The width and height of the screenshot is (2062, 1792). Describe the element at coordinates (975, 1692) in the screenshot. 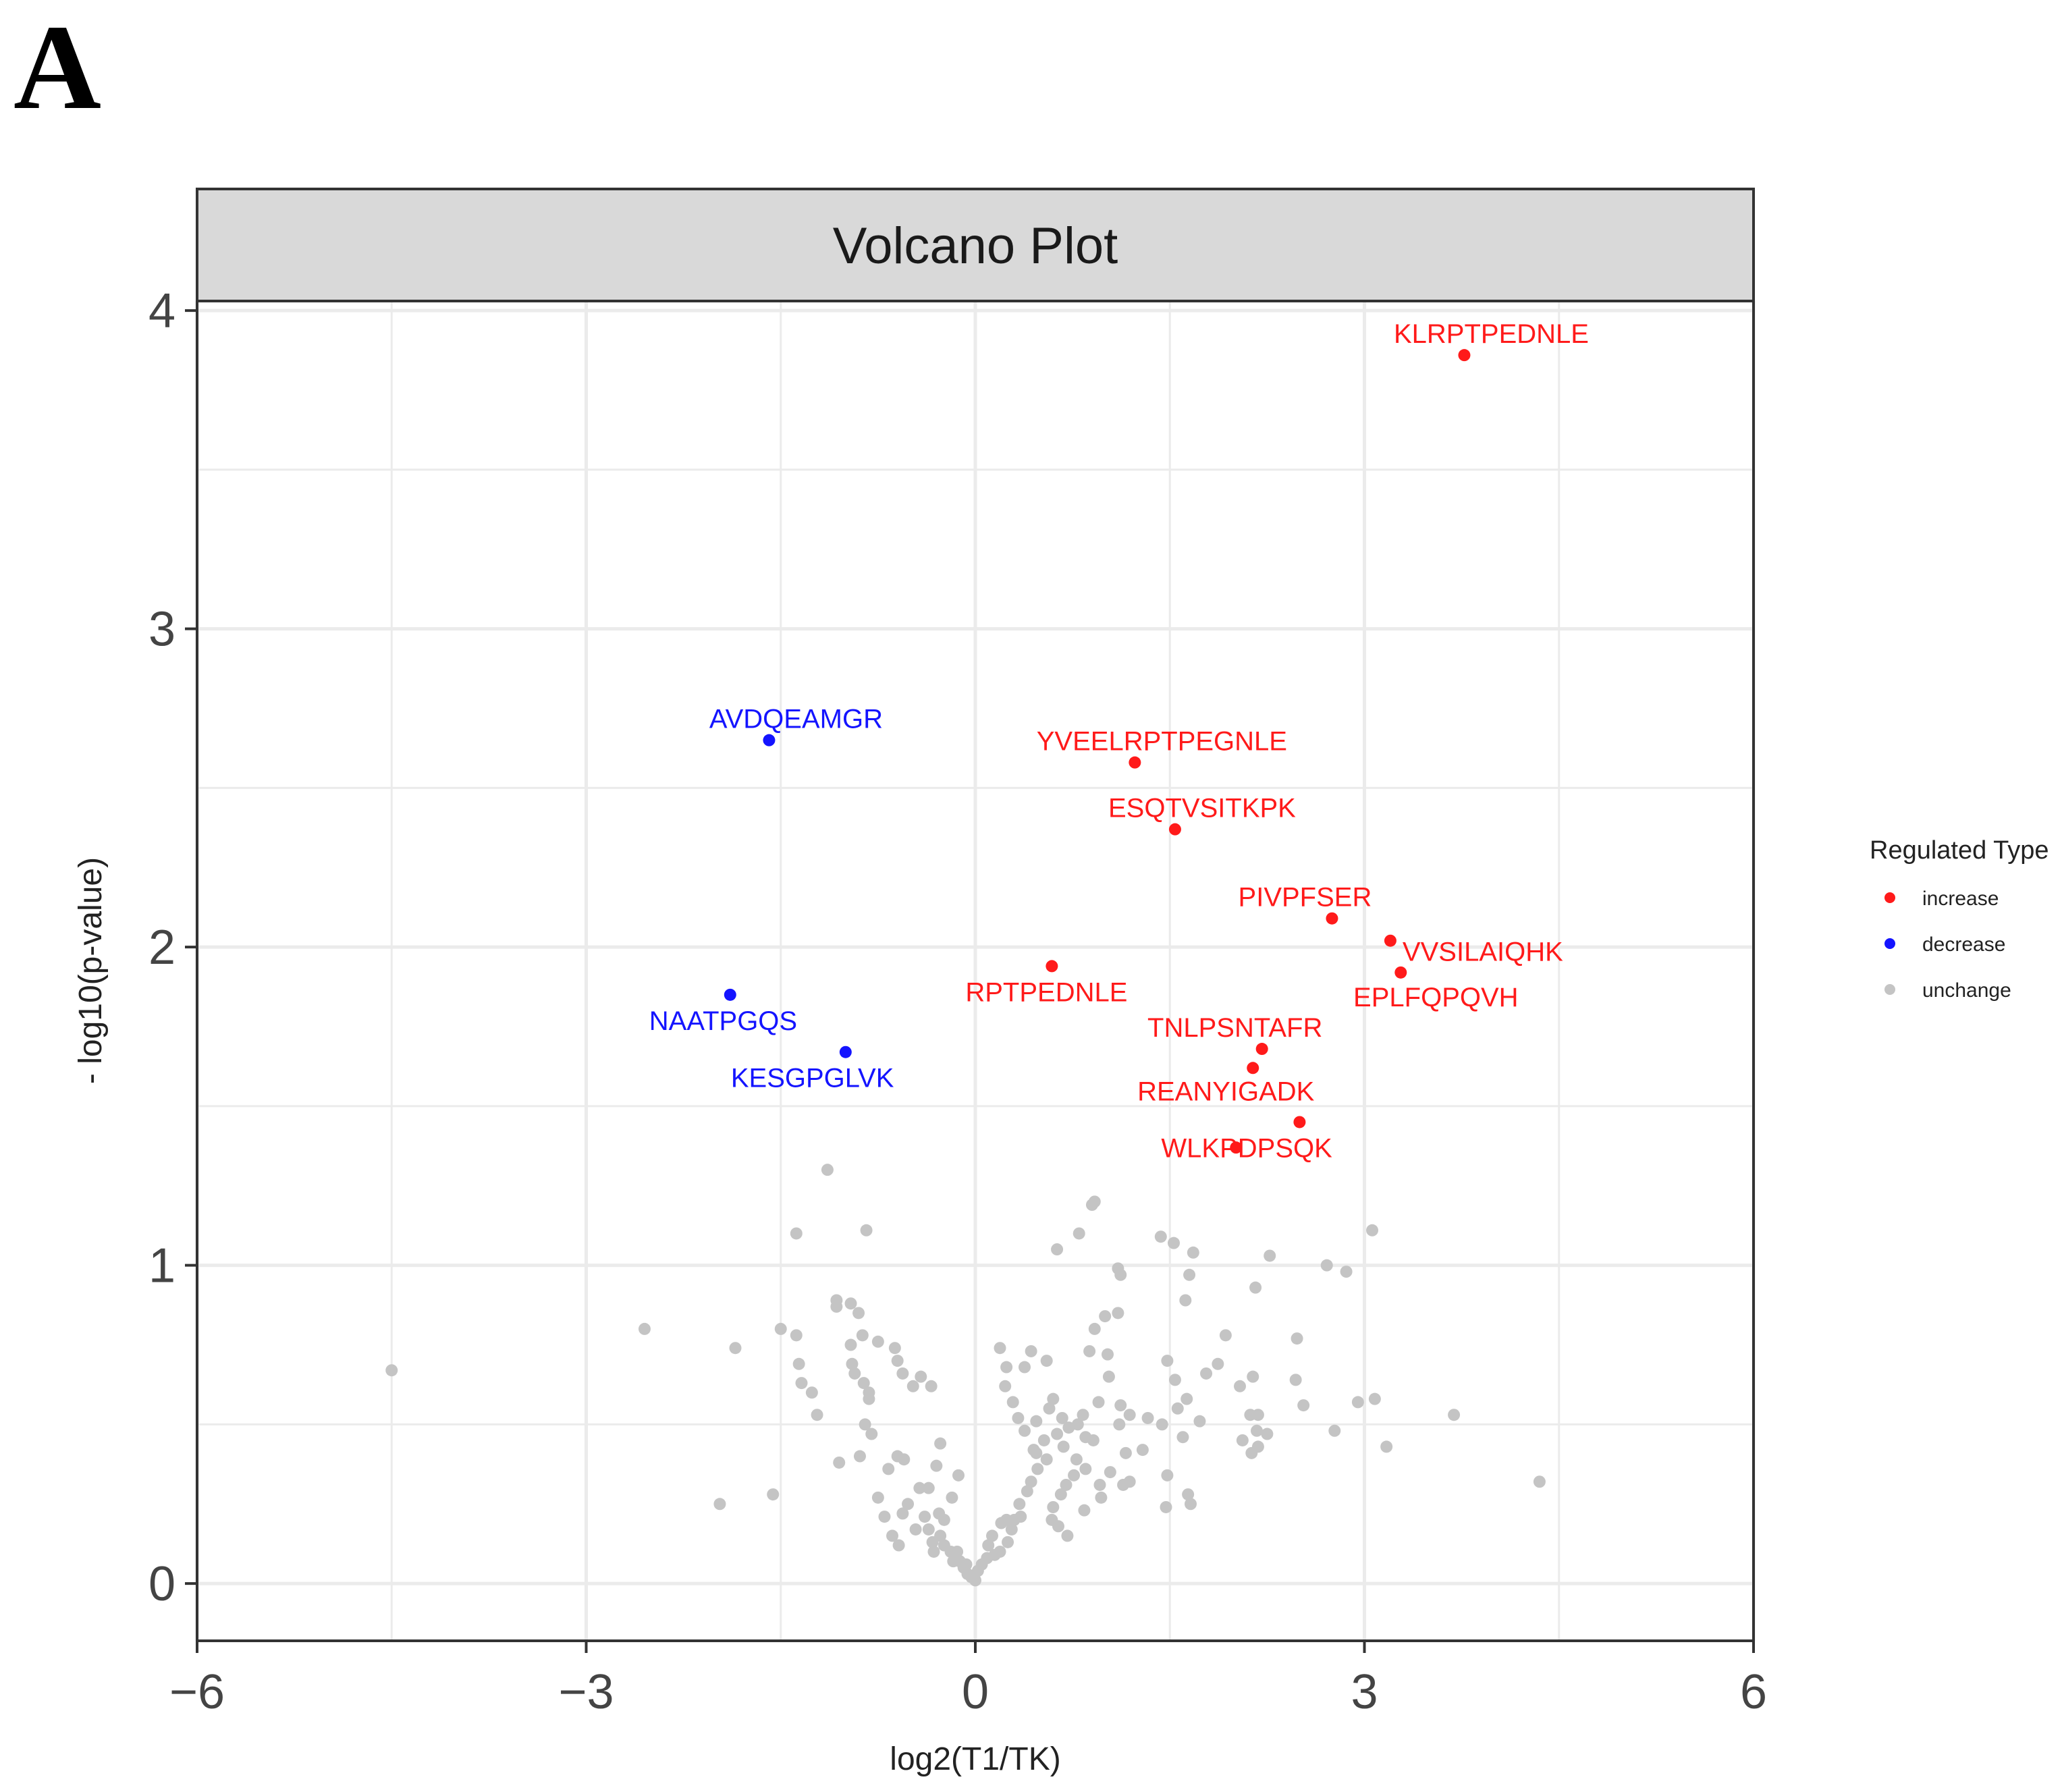

I see `x-tick-label: 0` at that location.